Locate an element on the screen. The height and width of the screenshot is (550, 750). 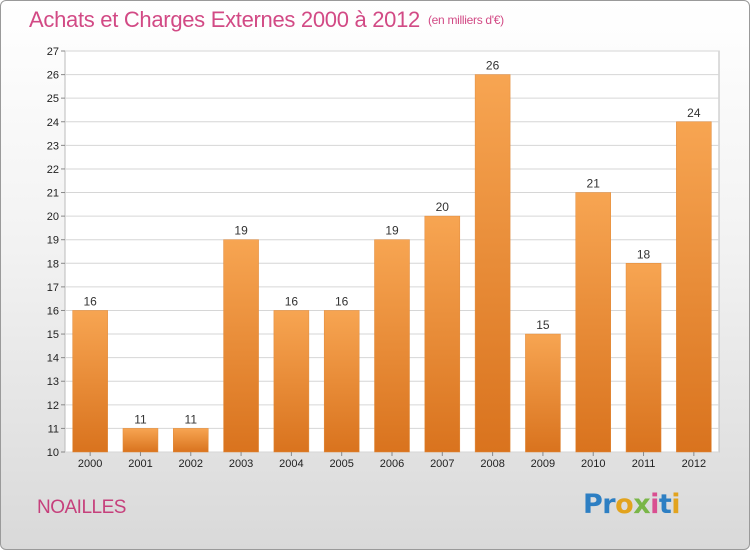
y-tick-label: 20 is located at coordinates (53, 217).